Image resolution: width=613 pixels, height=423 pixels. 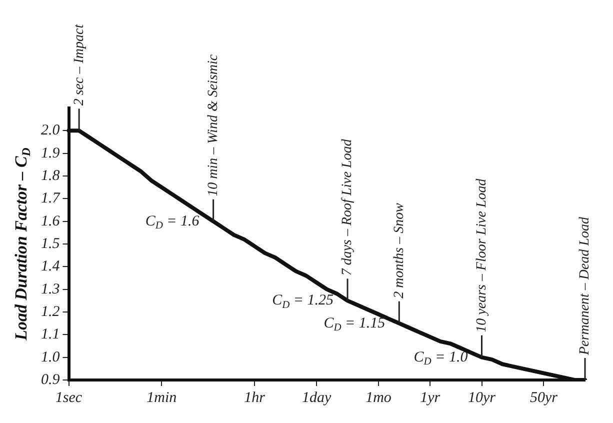 What do you see at coordinates (68, 398) in the screenshot?
I see `x-tick-label: 1sec` at bounding box center [68, 398].